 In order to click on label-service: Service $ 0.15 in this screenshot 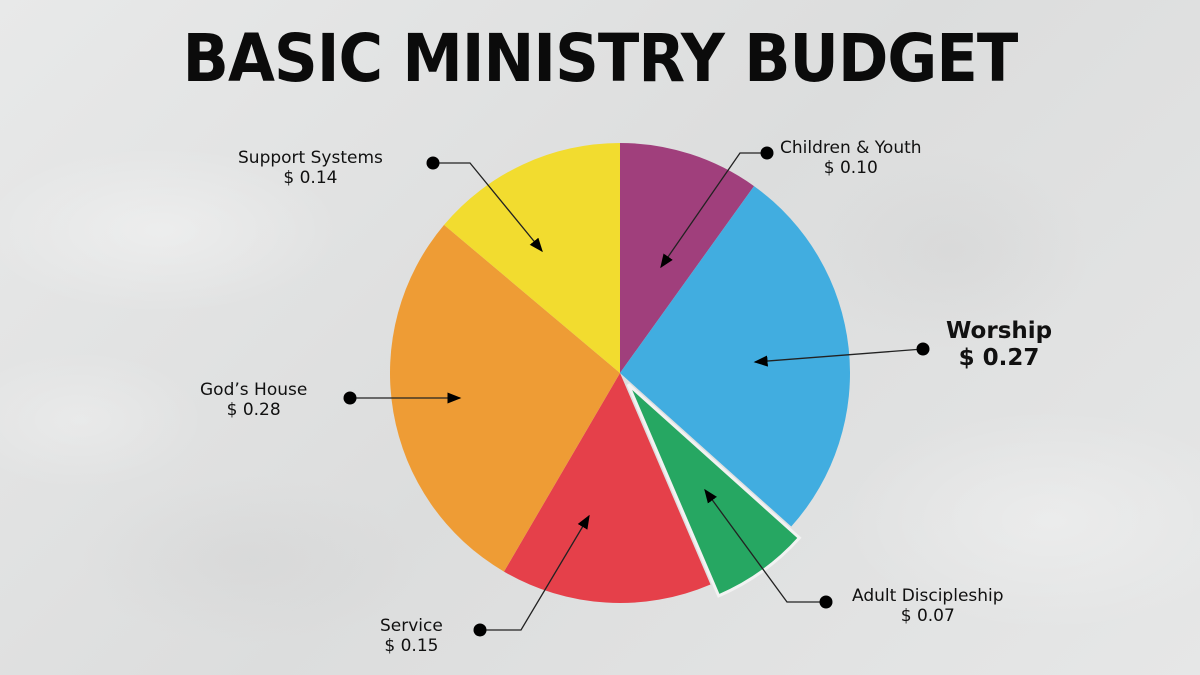, I will do `click(411, 636)`.